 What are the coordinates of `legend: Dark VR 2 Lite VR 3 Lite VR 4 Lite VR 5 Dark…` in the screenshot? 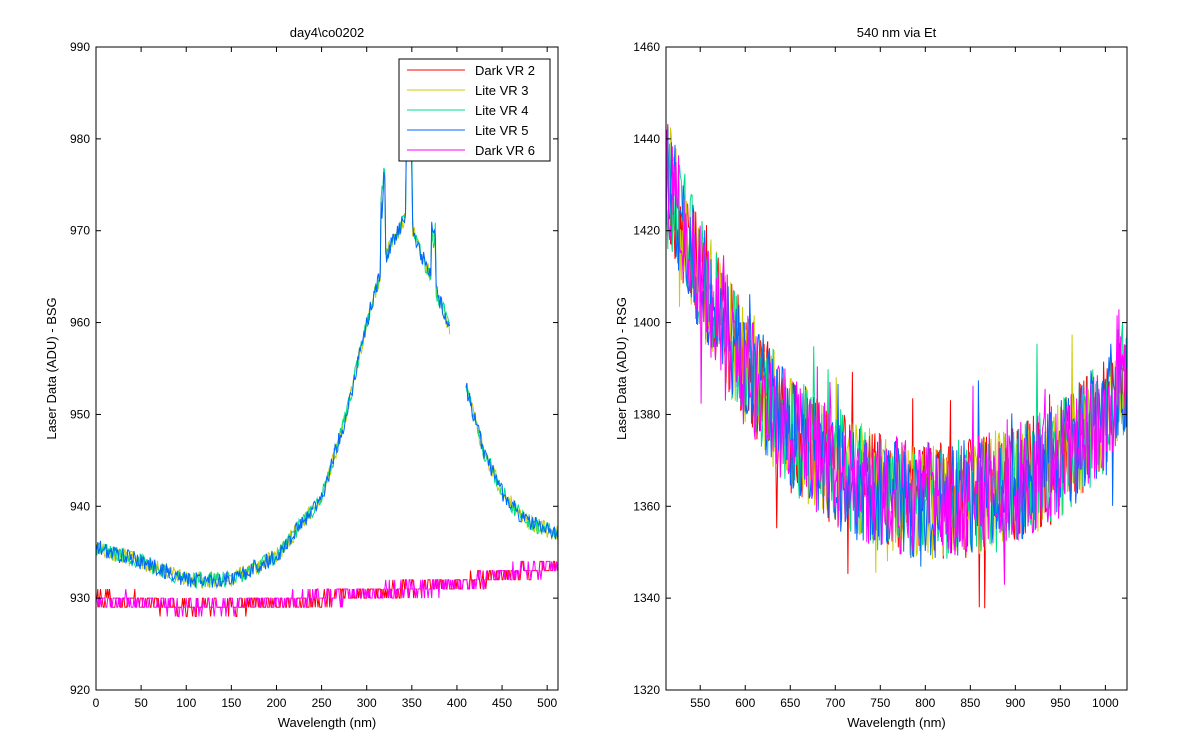 It's located at (474, 110).